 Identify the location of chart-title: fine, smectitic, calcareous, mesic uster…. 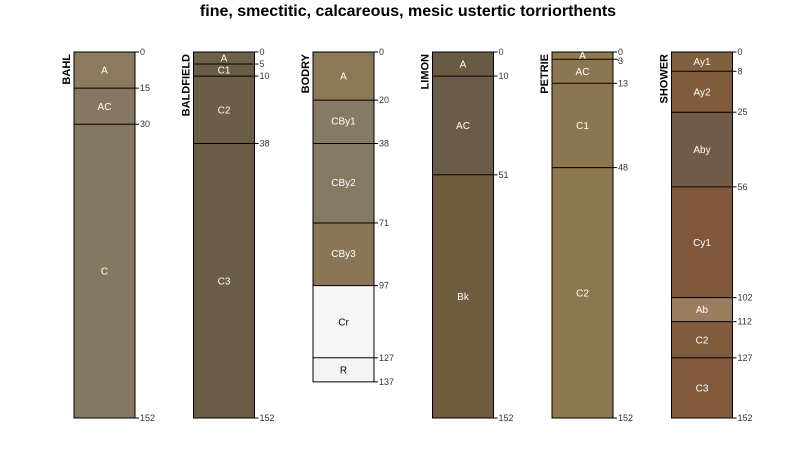
(408, 11).